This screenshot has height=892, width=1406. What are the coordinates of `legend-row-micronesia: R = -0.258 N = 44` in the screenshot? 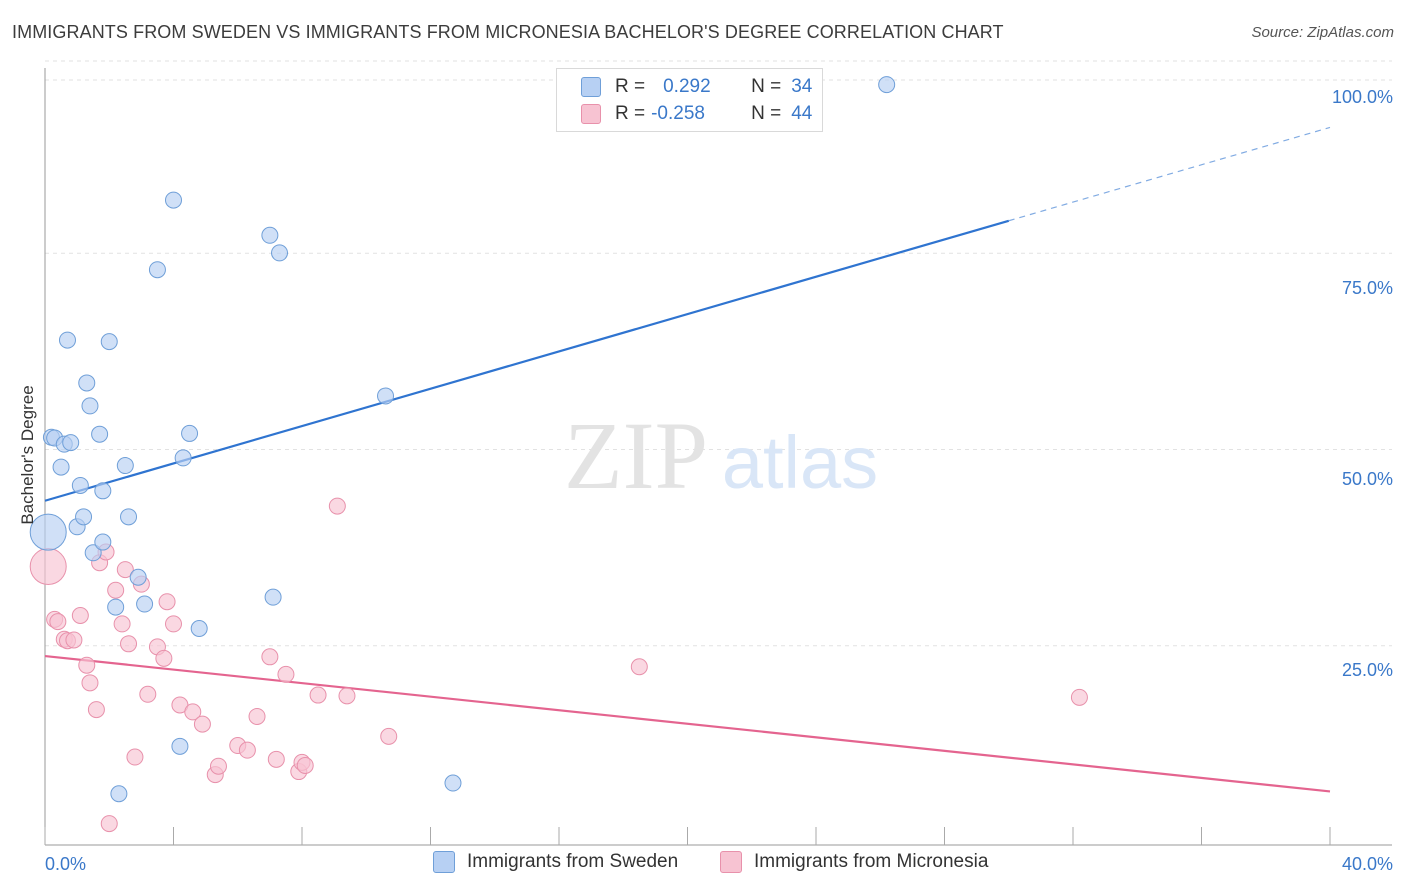 It's located at (696, 114).